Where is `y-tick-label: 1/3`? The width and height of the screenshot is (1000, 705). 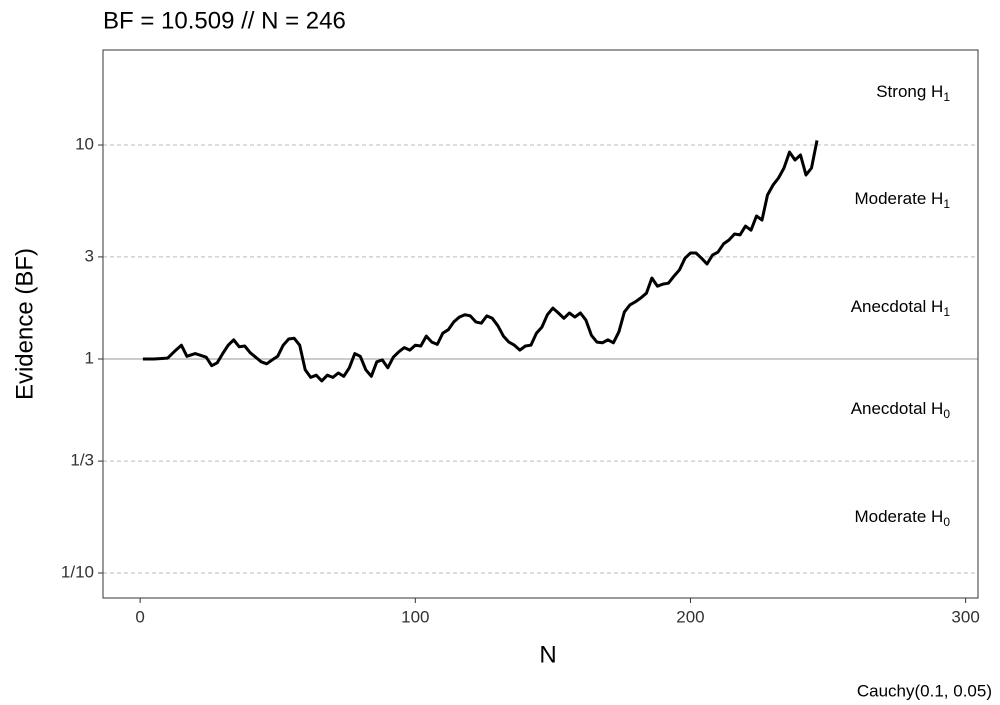 y-tick-label: 1/3 is located at coordinates (82, 460).